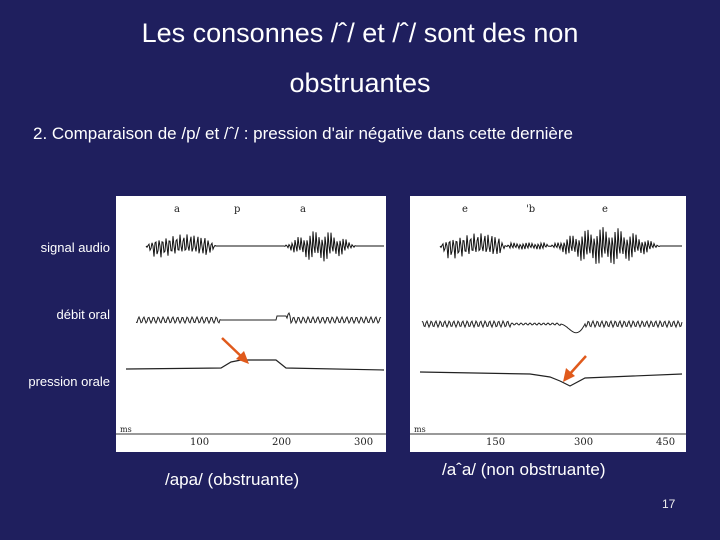 The width and height of the screenshot is (720, 540). What do you see at coordinates (524, 469) in the screenshot?
I see `caption-implosive: /aˆa/ (non obstruante)` at bounding box center [524, 469].